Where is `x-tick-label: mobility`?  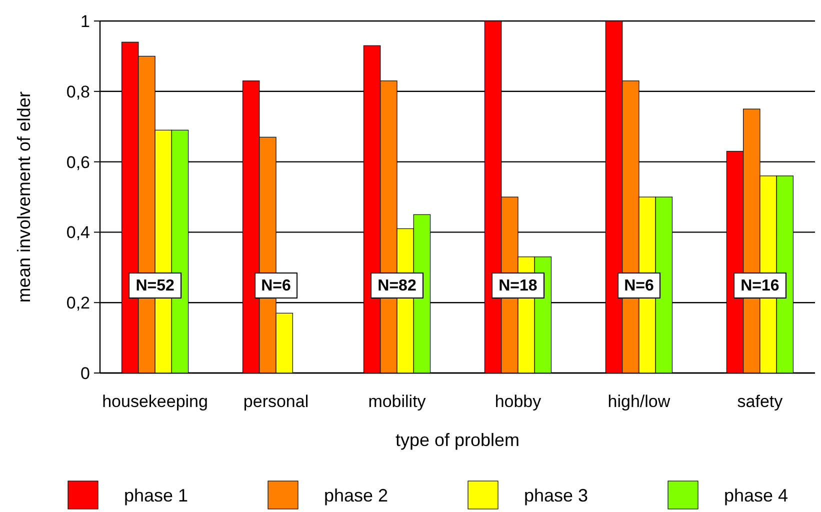
x-tick-label: mobility is located at coordinates (397, 401).